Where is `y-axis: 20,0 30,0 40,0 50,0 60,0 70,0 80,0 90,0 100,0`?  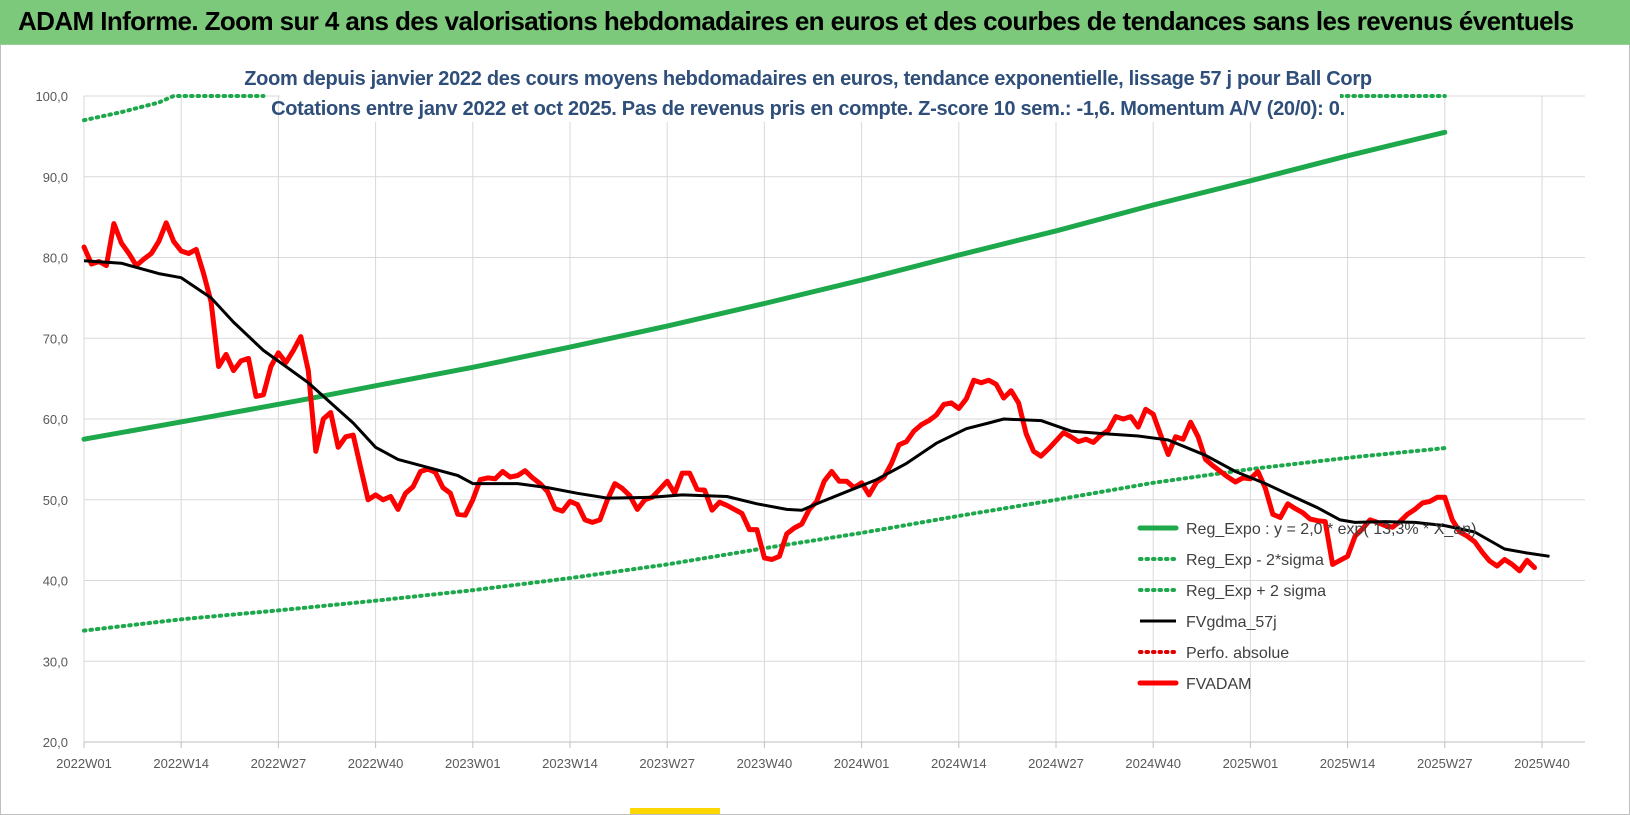
y-axis: 20,0 30,0 40,0 50,0 60,0 70,0 80,0 90,0 100,0 is located at coordinates (51, 419).